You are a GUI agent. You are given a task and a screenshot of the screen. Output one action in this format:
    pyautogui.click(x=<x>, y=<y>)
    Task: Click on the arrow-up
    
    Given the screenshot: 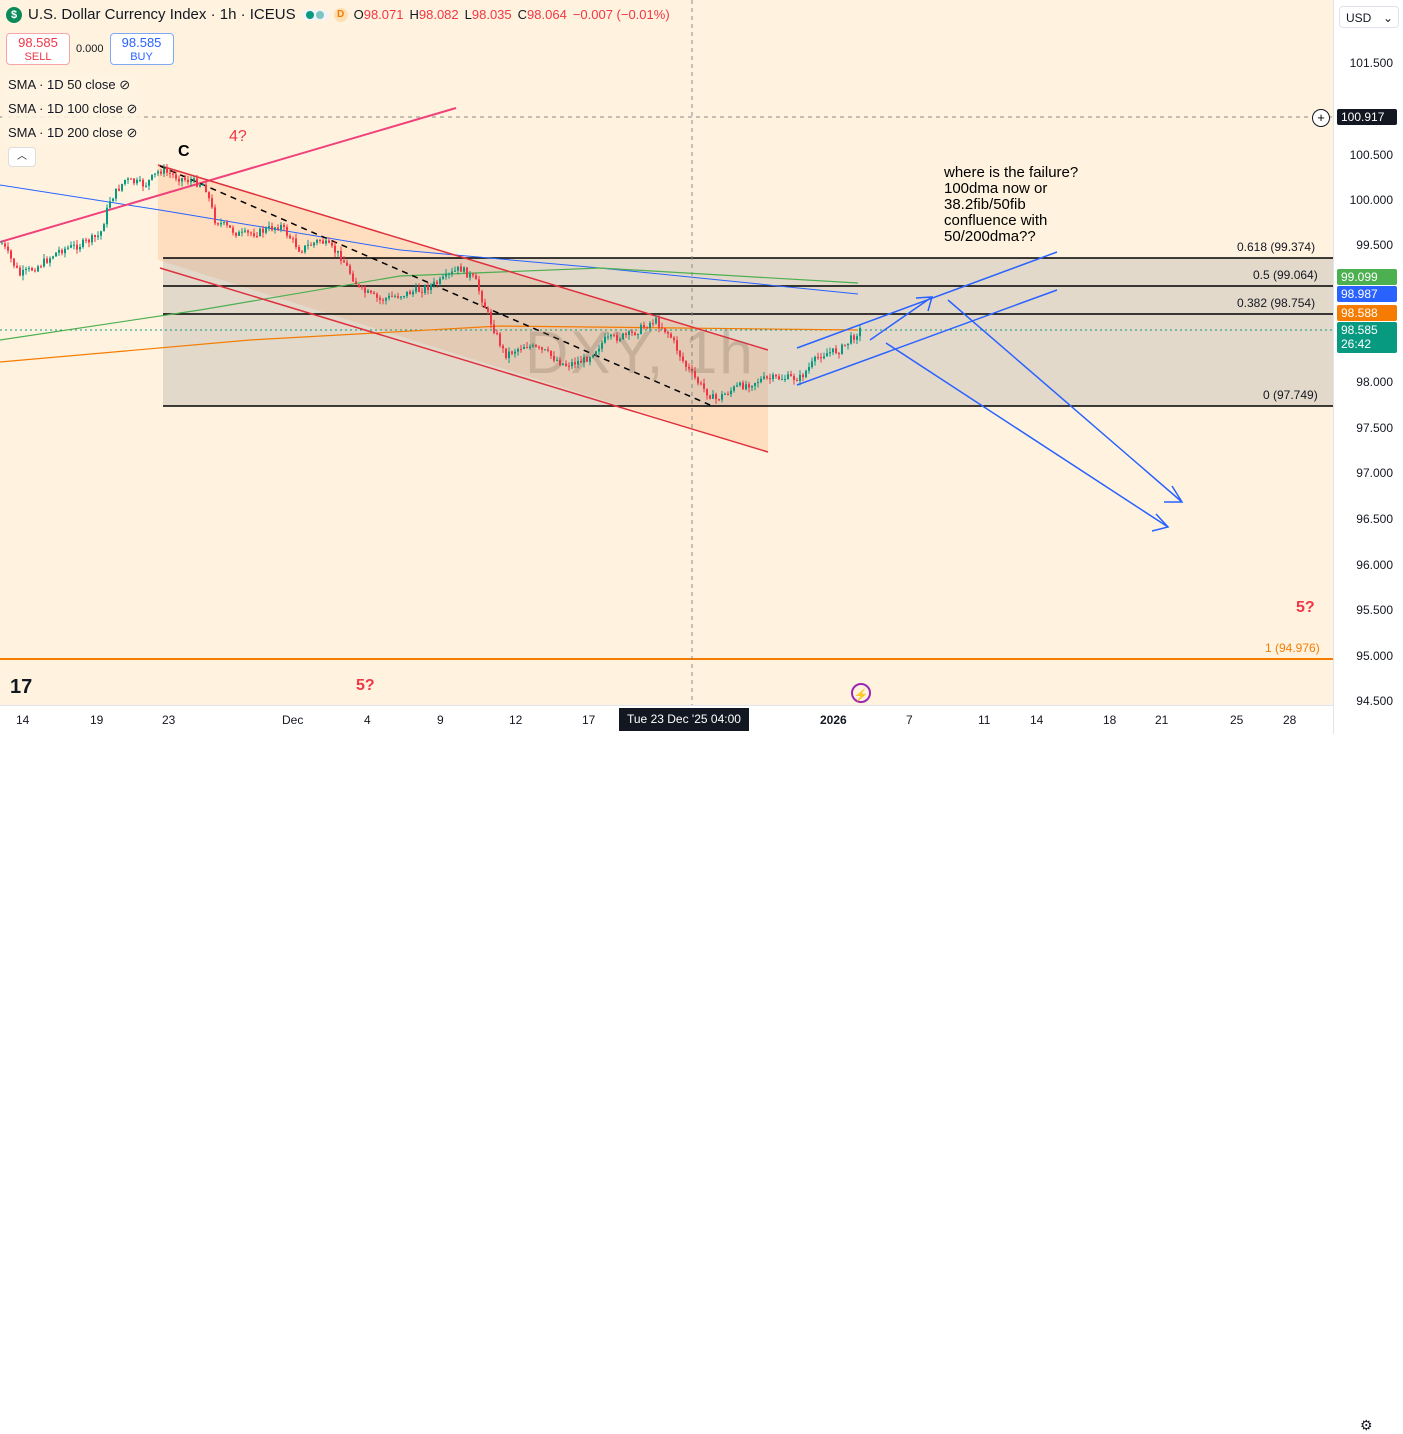 What is the action you would take?
    pyautogui.click(x=901, y=318)
    